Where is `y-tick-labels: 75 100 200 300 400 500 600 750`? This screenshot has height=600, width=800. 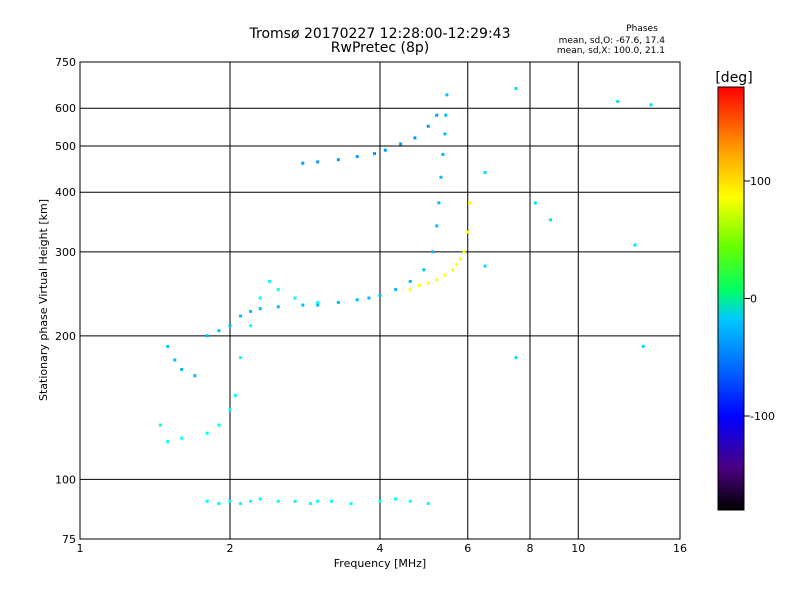 y-tick-labels: 75 100 200 300 400 500 600 750 is located at coordinates (65, 301).